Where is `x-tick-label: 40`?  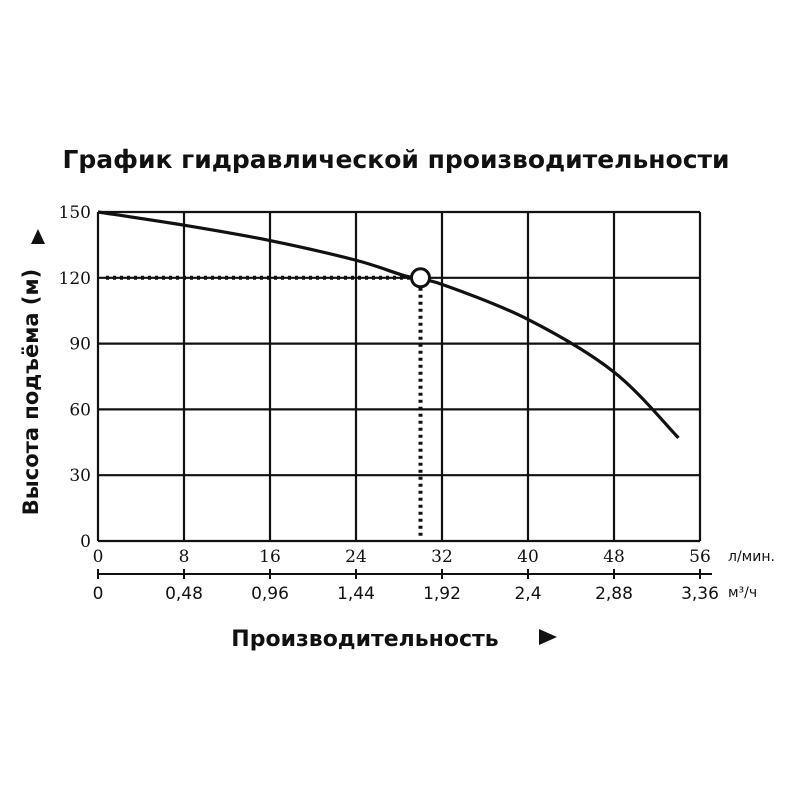
x-tick-label: 40 is located at coordinates (528, 557).